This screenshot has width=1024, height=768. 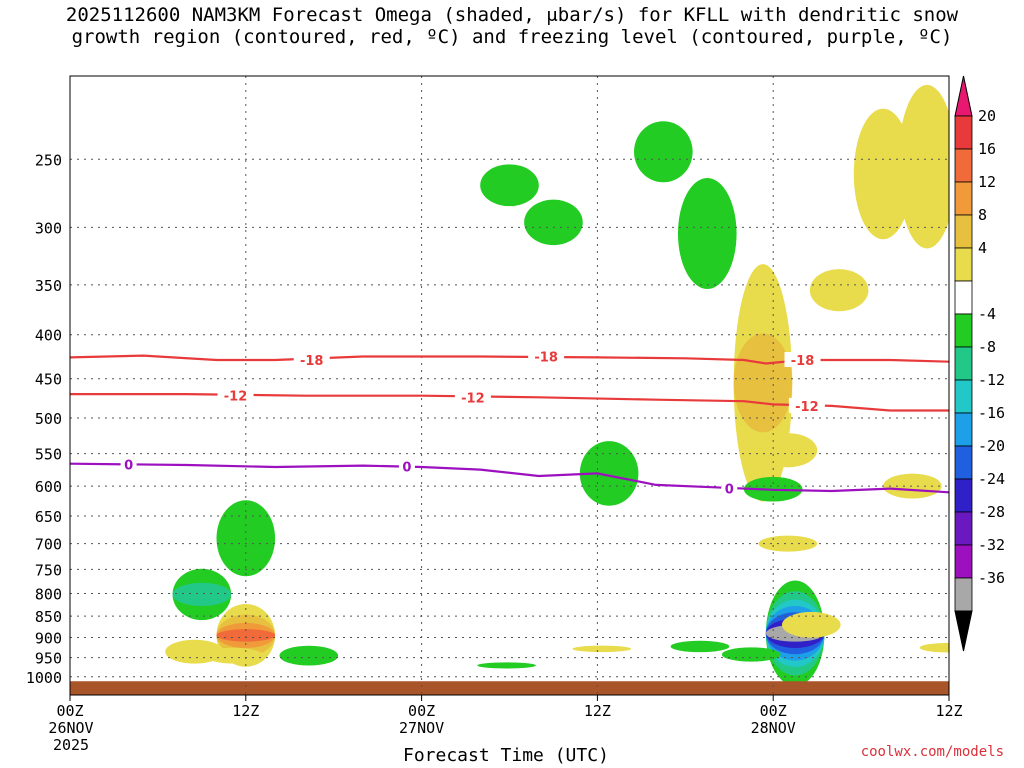 I want to click on colorbar-label-12: 12, so click(x=987, y=182).